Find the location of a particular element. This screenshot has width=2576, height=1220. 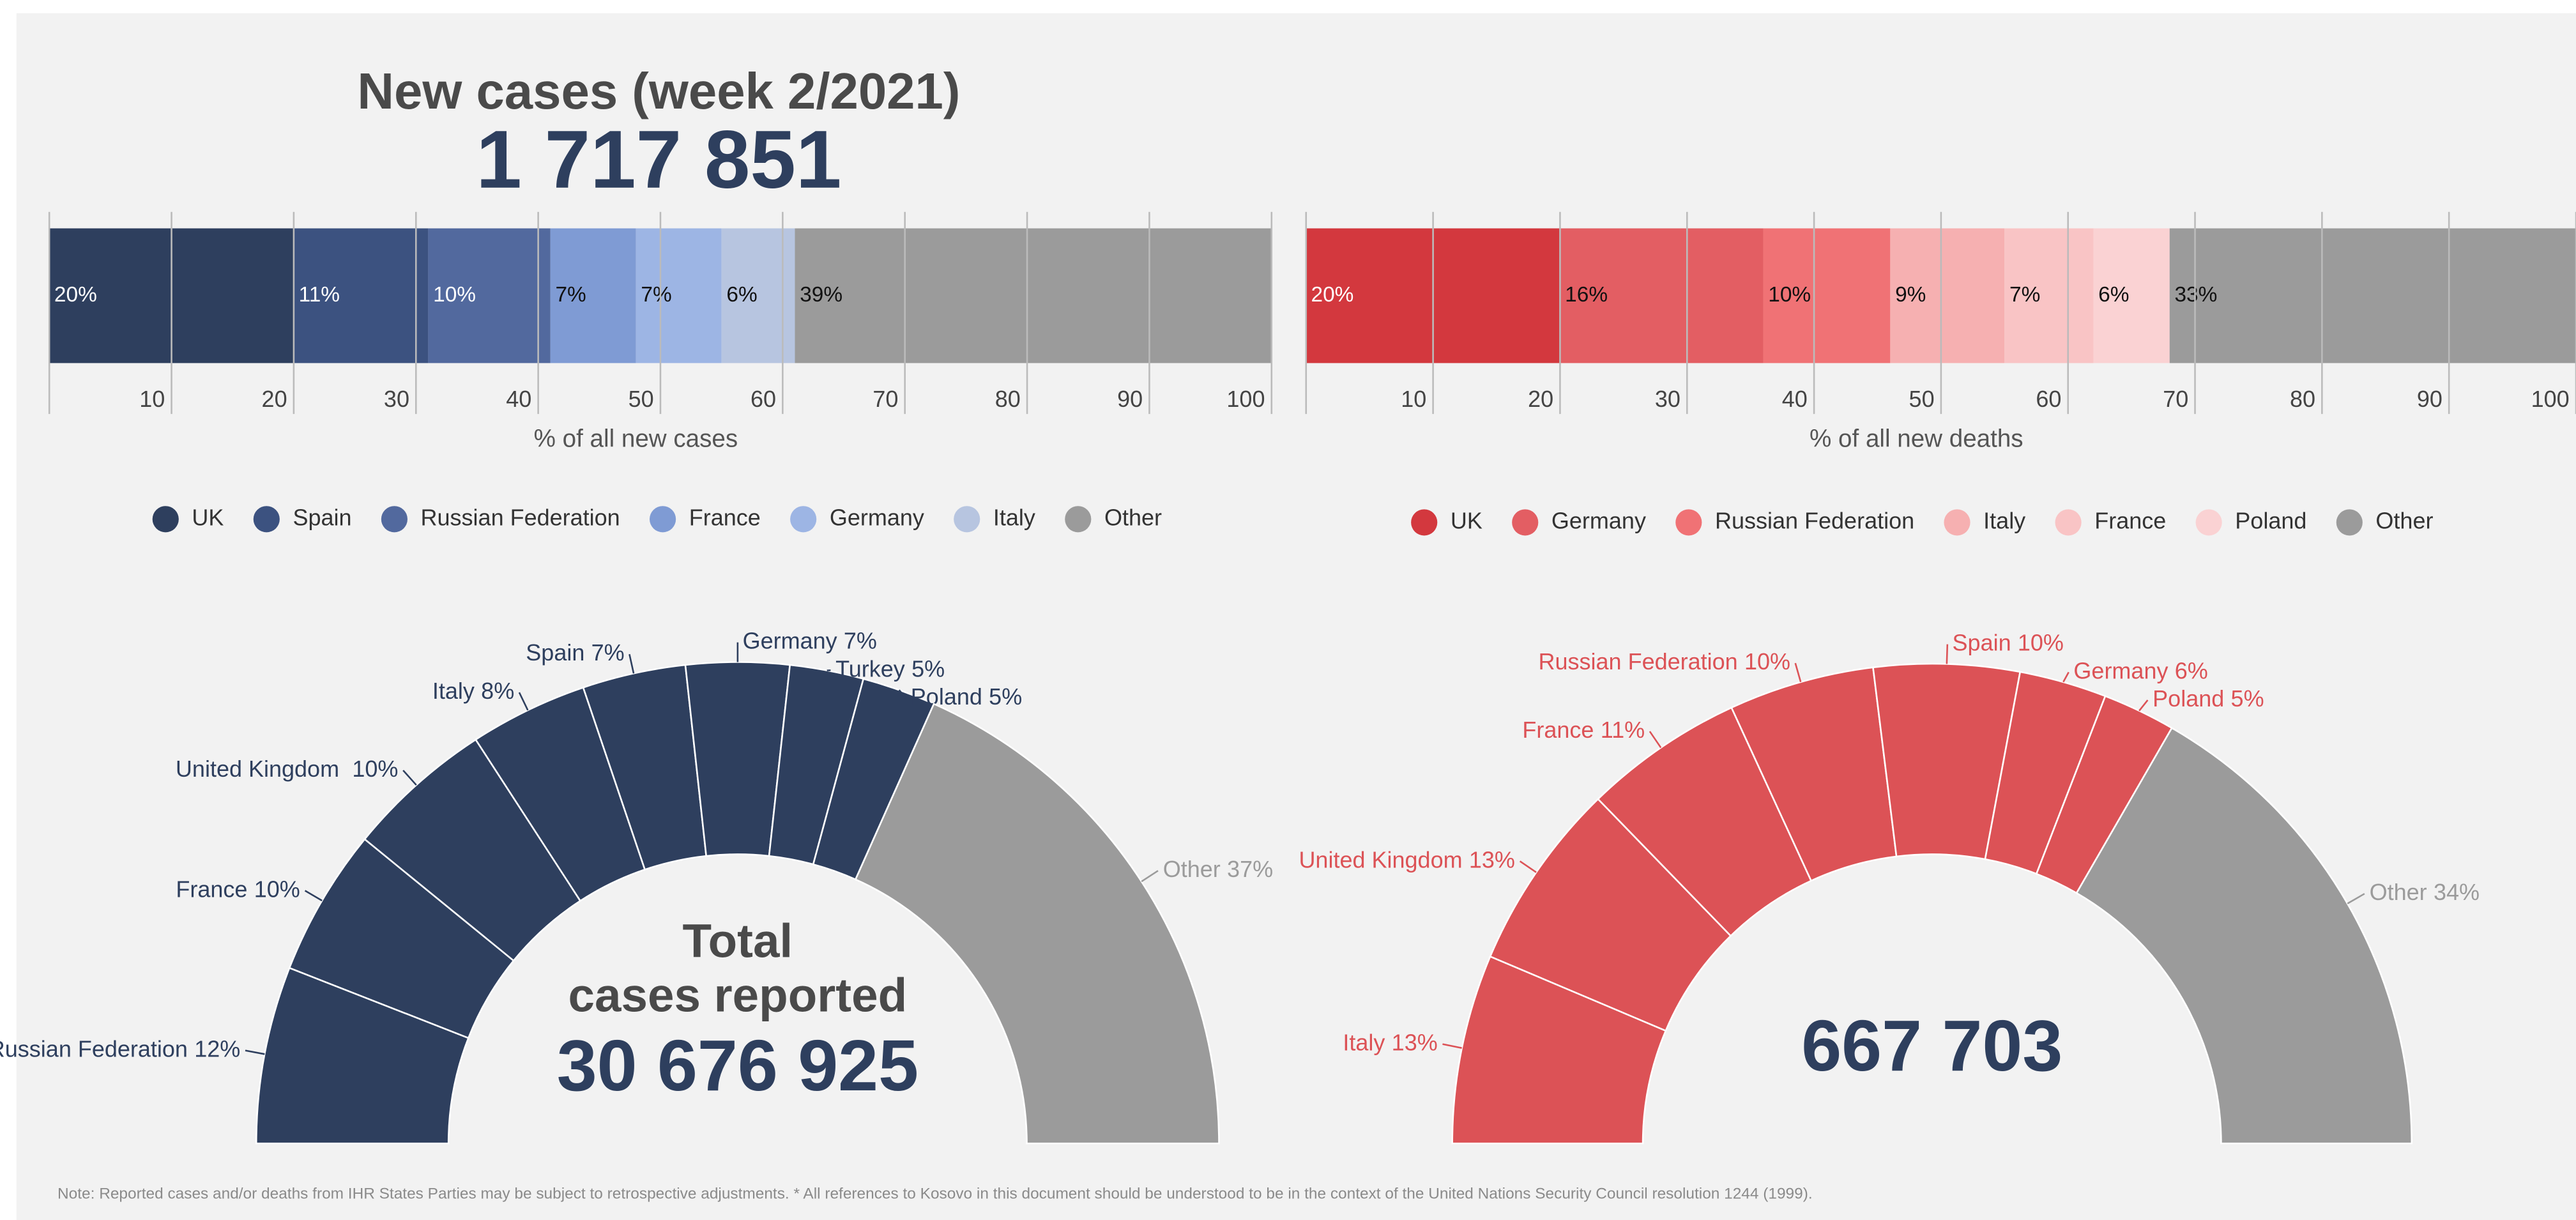

slice-name: Russian Federation is located at coordinates (1638, 662).